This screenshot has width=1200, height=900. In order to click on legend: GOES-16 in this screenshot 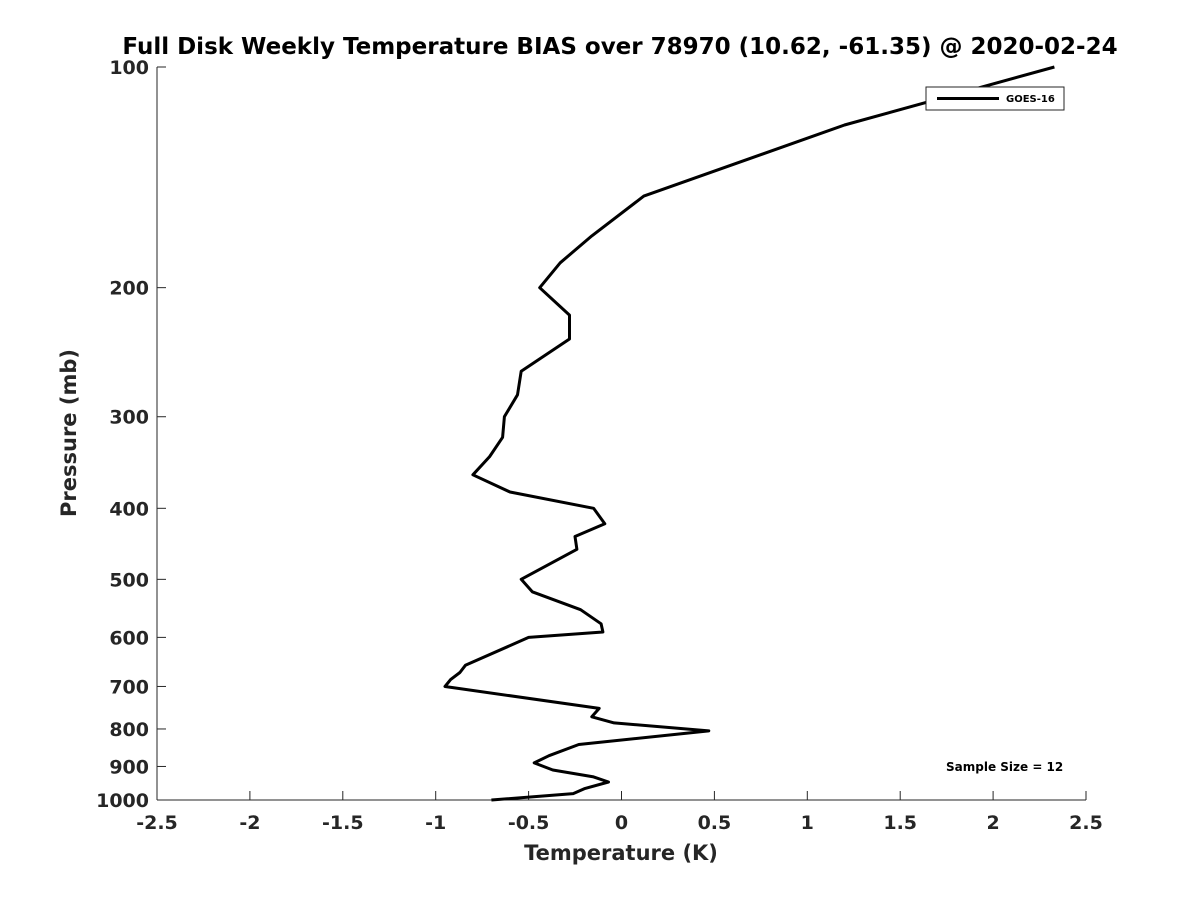, I will do `click(995, 98)`.